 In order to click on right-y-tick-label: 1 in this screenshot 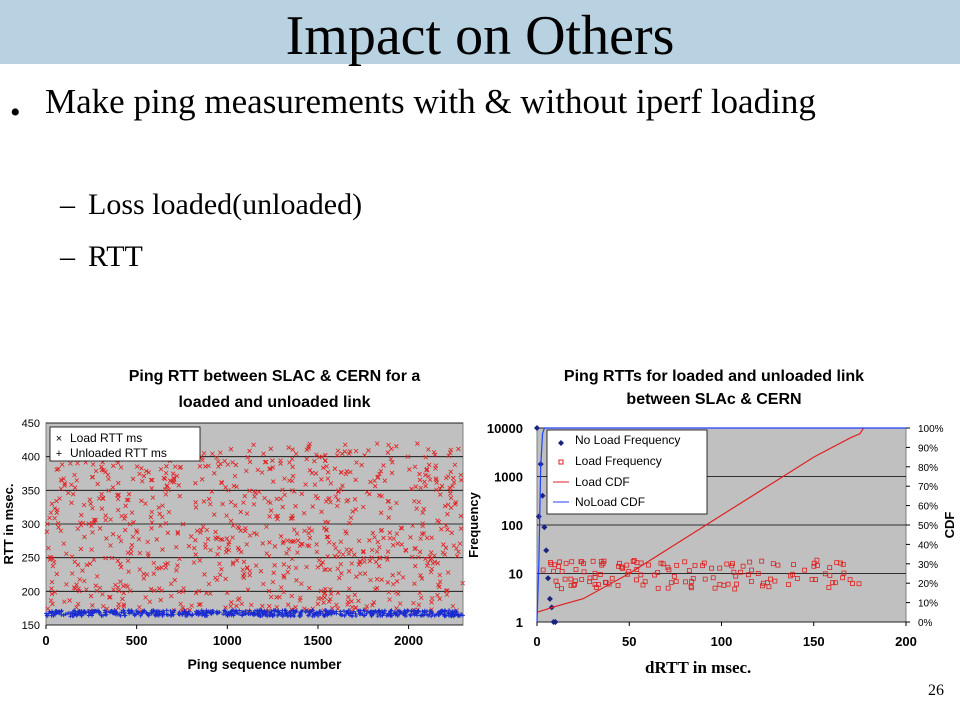, I will do `click(519, 622)`.